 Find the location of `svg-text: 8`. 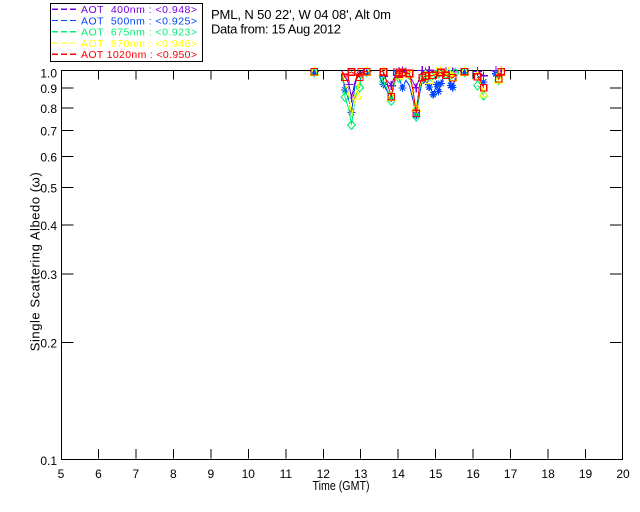

svg-text: 8 is located at coordinates (173, 474).